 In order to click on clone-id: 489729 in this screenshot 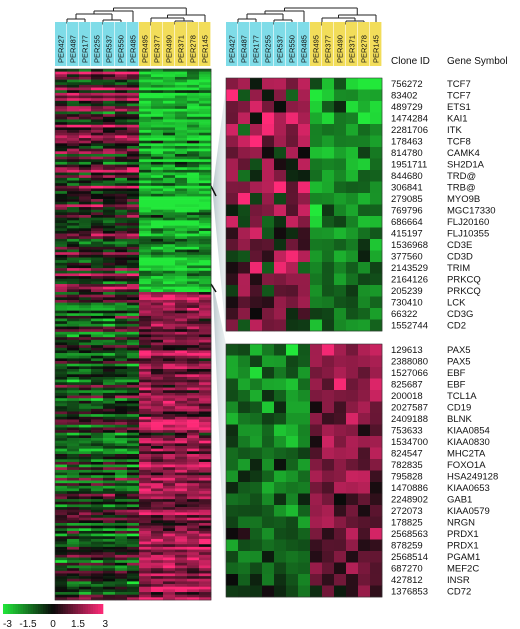, I will do `click(407, 107)`.